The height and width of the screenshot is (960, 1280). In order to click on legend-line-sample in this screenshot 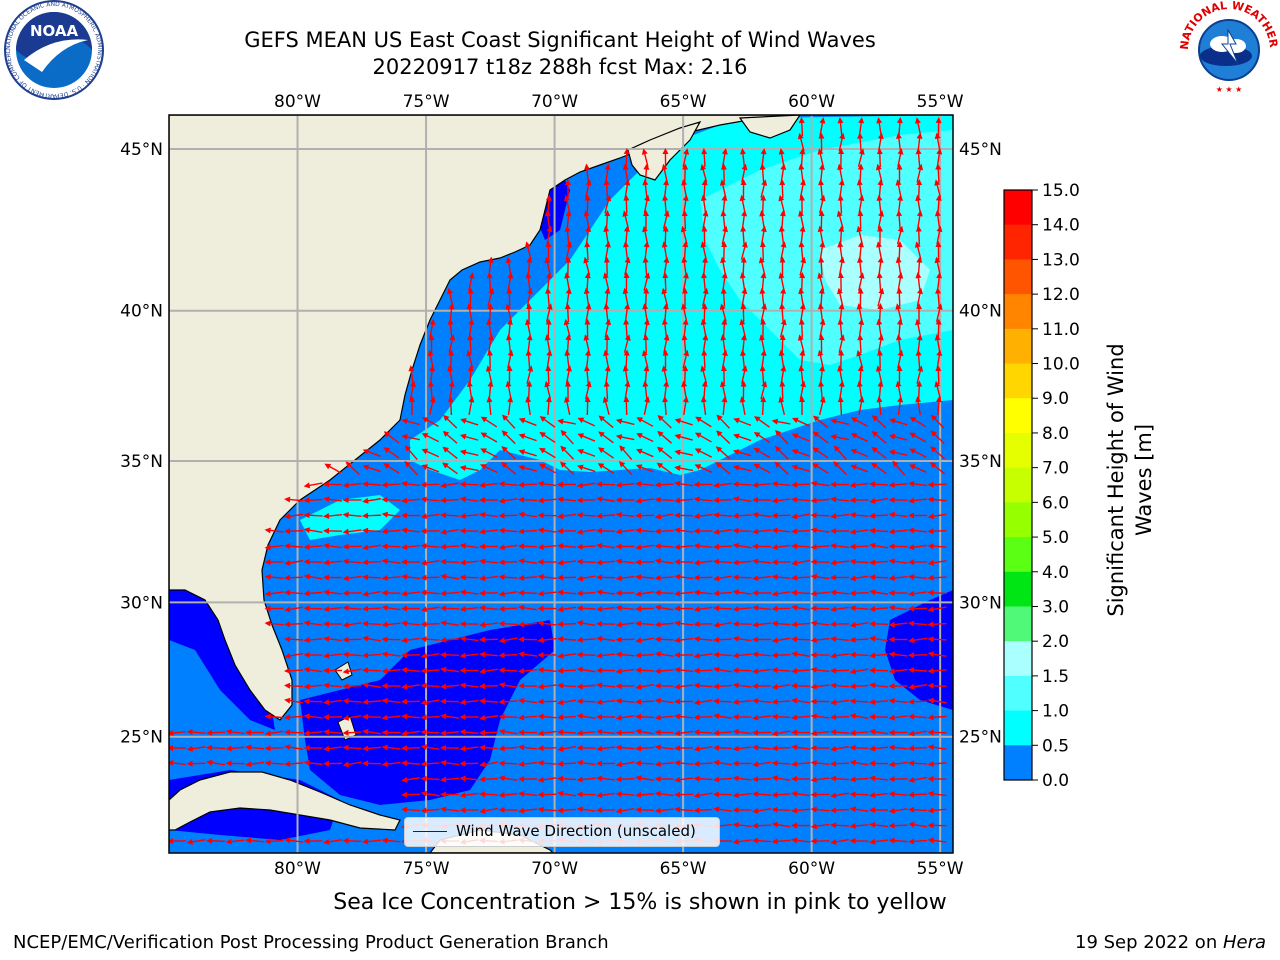, I will do `click(430, 831)`.